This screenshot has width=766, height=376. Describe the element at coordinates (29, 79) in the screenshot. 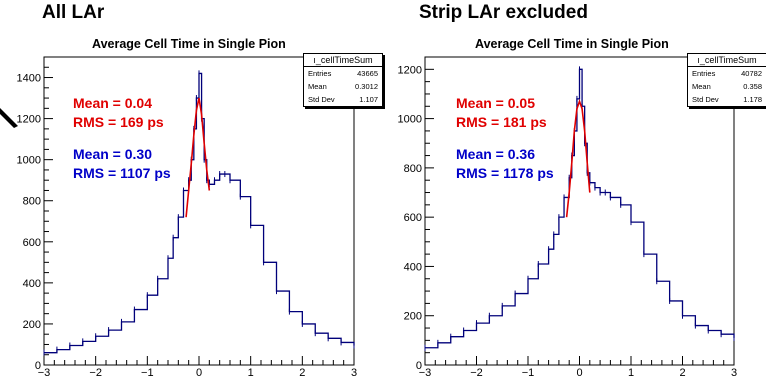

I see `y-tick-label: 1400` at that location.